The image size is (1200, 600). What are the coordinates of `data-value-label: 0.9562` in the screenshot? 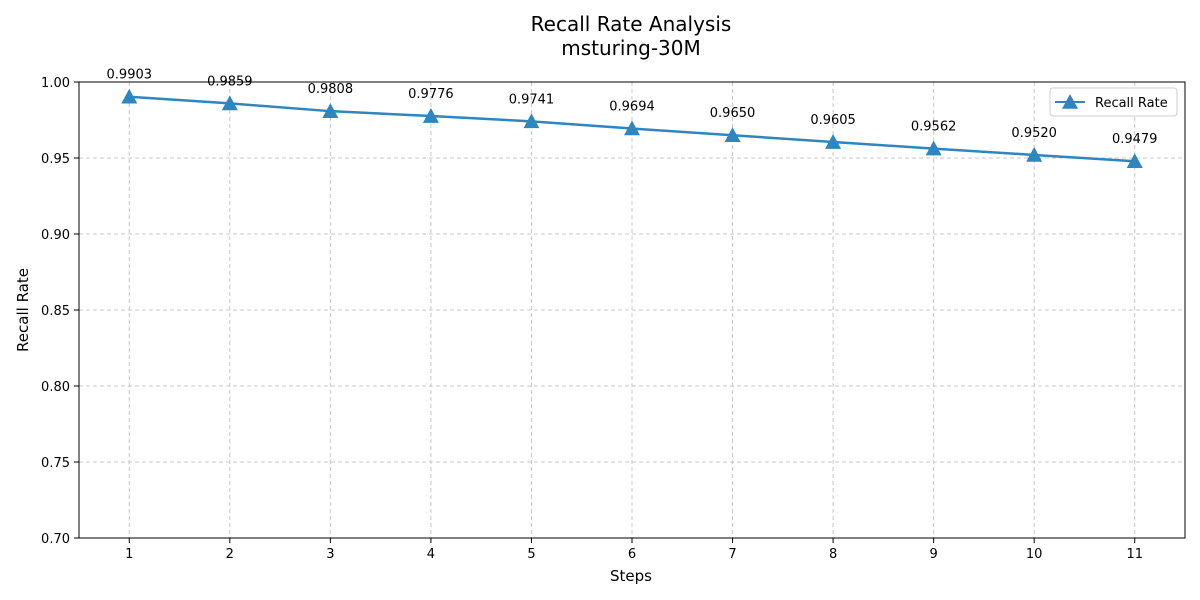 It's located at (934, 127).